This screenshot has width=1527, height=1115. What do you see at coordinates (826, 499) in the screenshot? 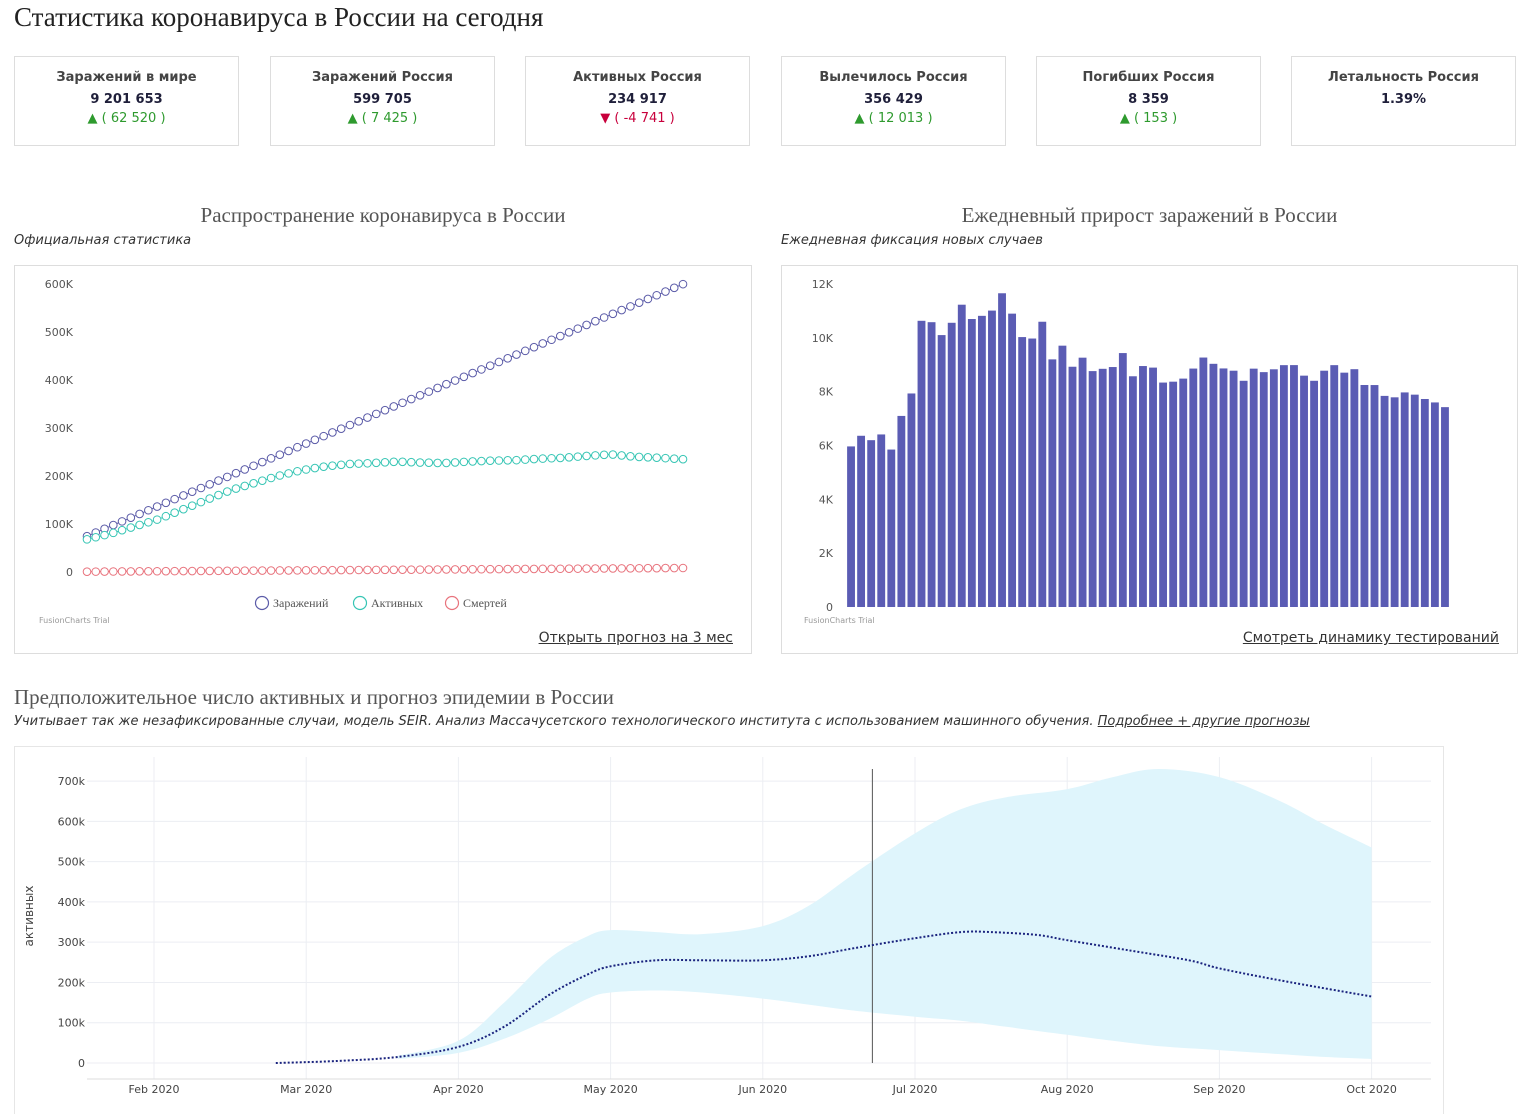
I see `y-tick-label: 4K` at bounding box center [826, 499].